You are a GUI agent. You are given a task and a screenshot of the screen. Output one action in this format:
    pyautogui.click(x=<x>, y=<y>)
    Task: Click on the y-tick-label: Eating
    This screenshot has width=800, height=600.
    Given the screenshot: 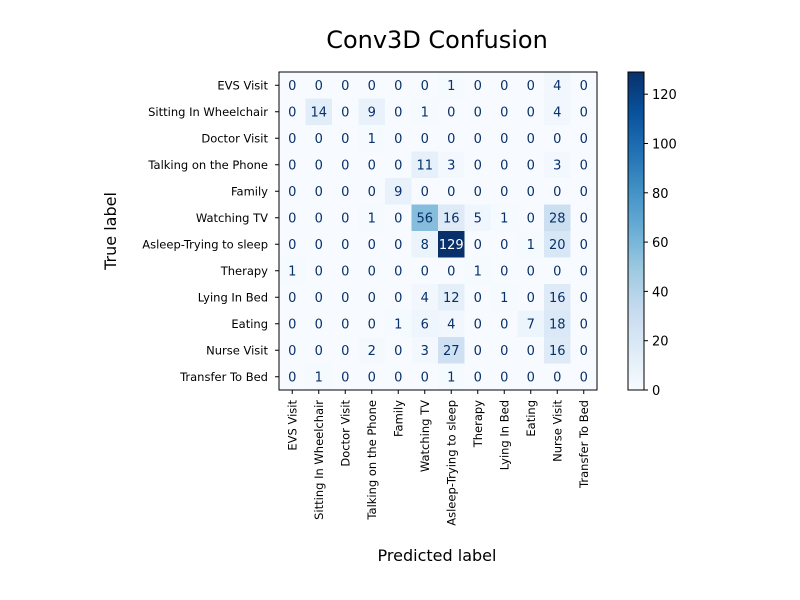 What is the action you would take?
    pyautogui.click(x=249, y=324)
    